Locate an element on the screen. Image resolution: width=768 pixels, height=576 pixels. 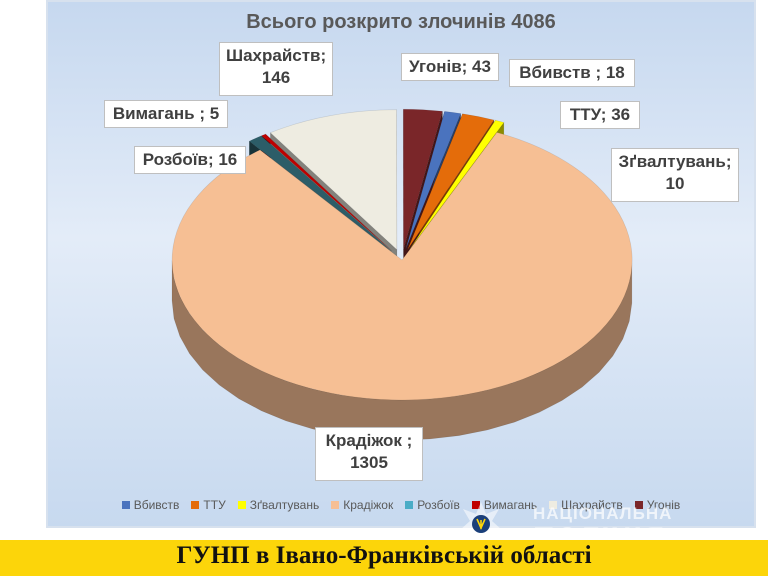
legend-swatch-vbyvstv is located at coordinates (125, 505).